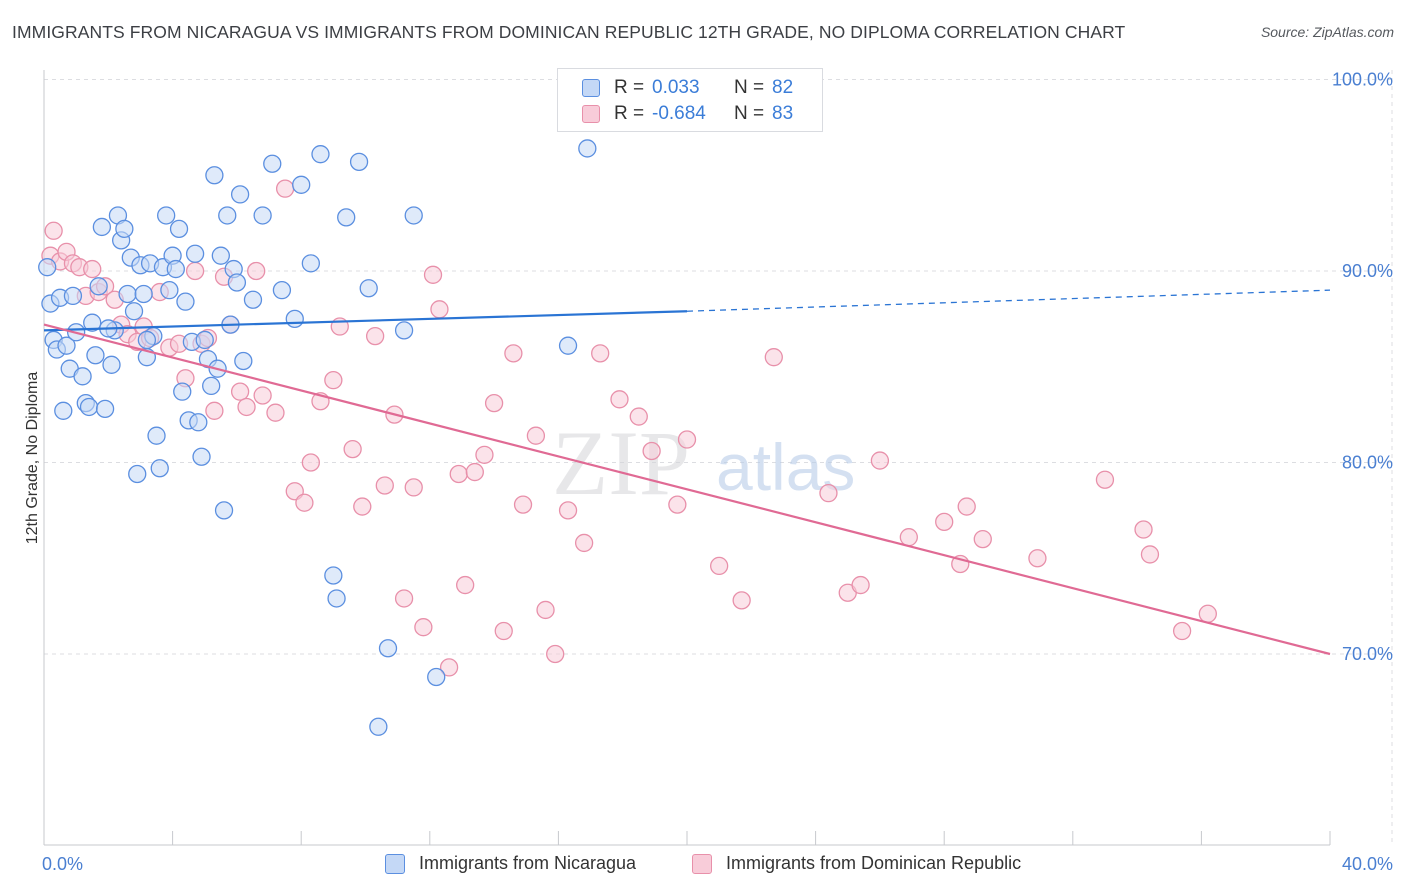  I want to click on x-tick-label-max: 40.0%, so click(1367, 864).